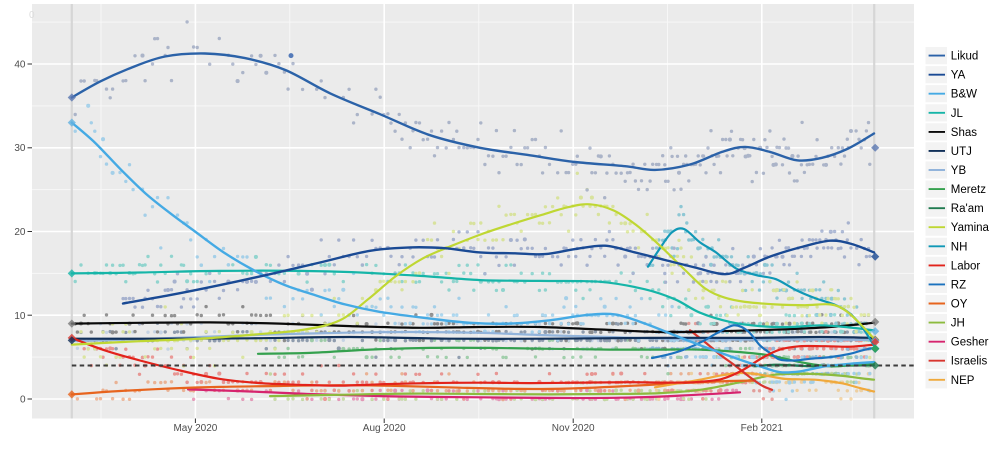 The width and height of the screenshot is (1000, 450). What do you see at coordinates (573, 428) in the screenshot?
I see `svg-text: Nov 2020` at bounding box center [573, 428].